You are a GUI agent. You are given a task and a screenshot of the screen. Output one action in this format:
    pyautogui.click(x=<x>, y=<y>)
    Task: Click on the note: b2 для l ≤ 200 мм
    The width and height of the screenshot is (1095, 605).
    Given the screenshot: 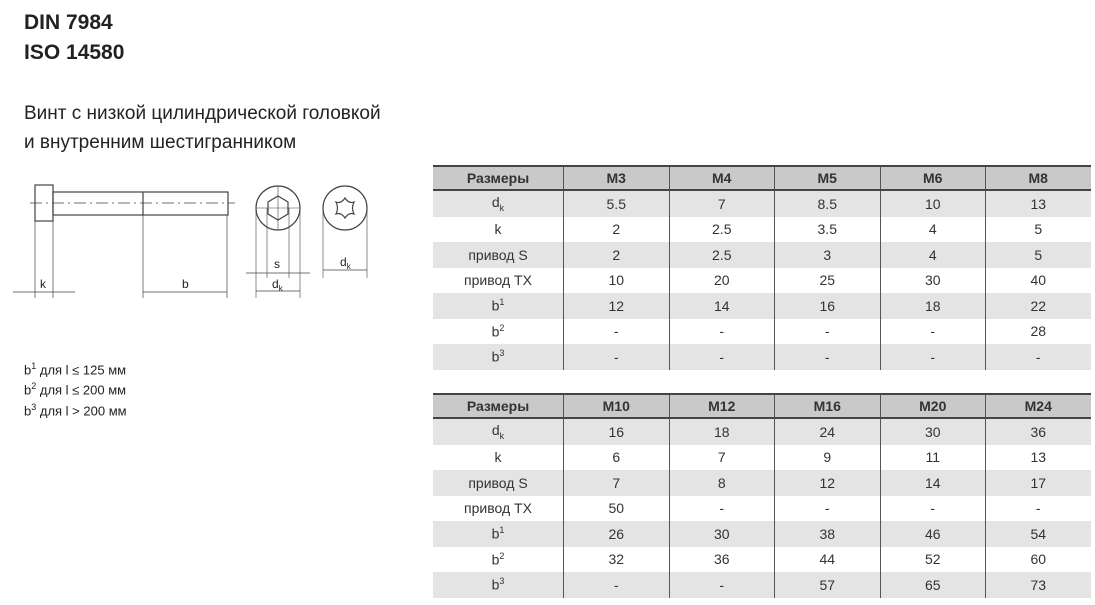 What is the action you would take?
    pyautogui.click(x=75, y=389)
    